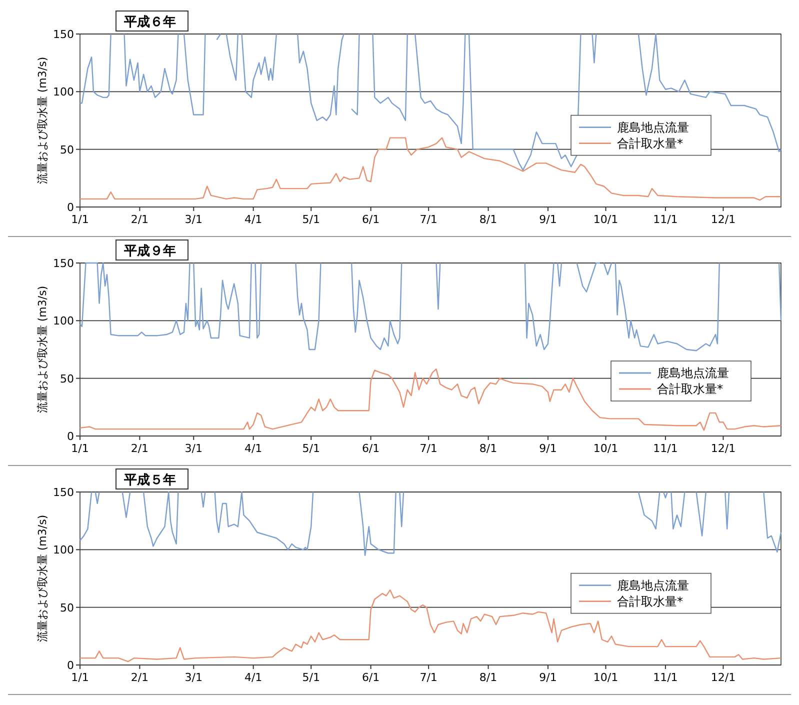  Describe the element at coordinates (149, 251) in the screenshot. I see `chart-title: 平成９年` at that location.